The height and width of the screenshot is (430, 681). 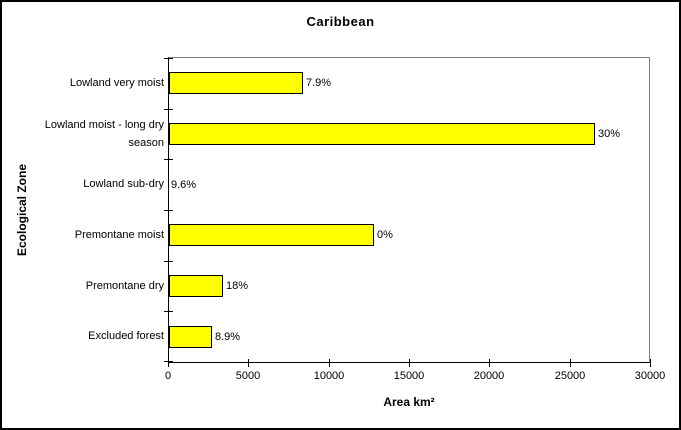 What do you see at coordinates (168, 376) in the screenshot?
I see `x-tick-label: 0` at bounding box center [168, 376].